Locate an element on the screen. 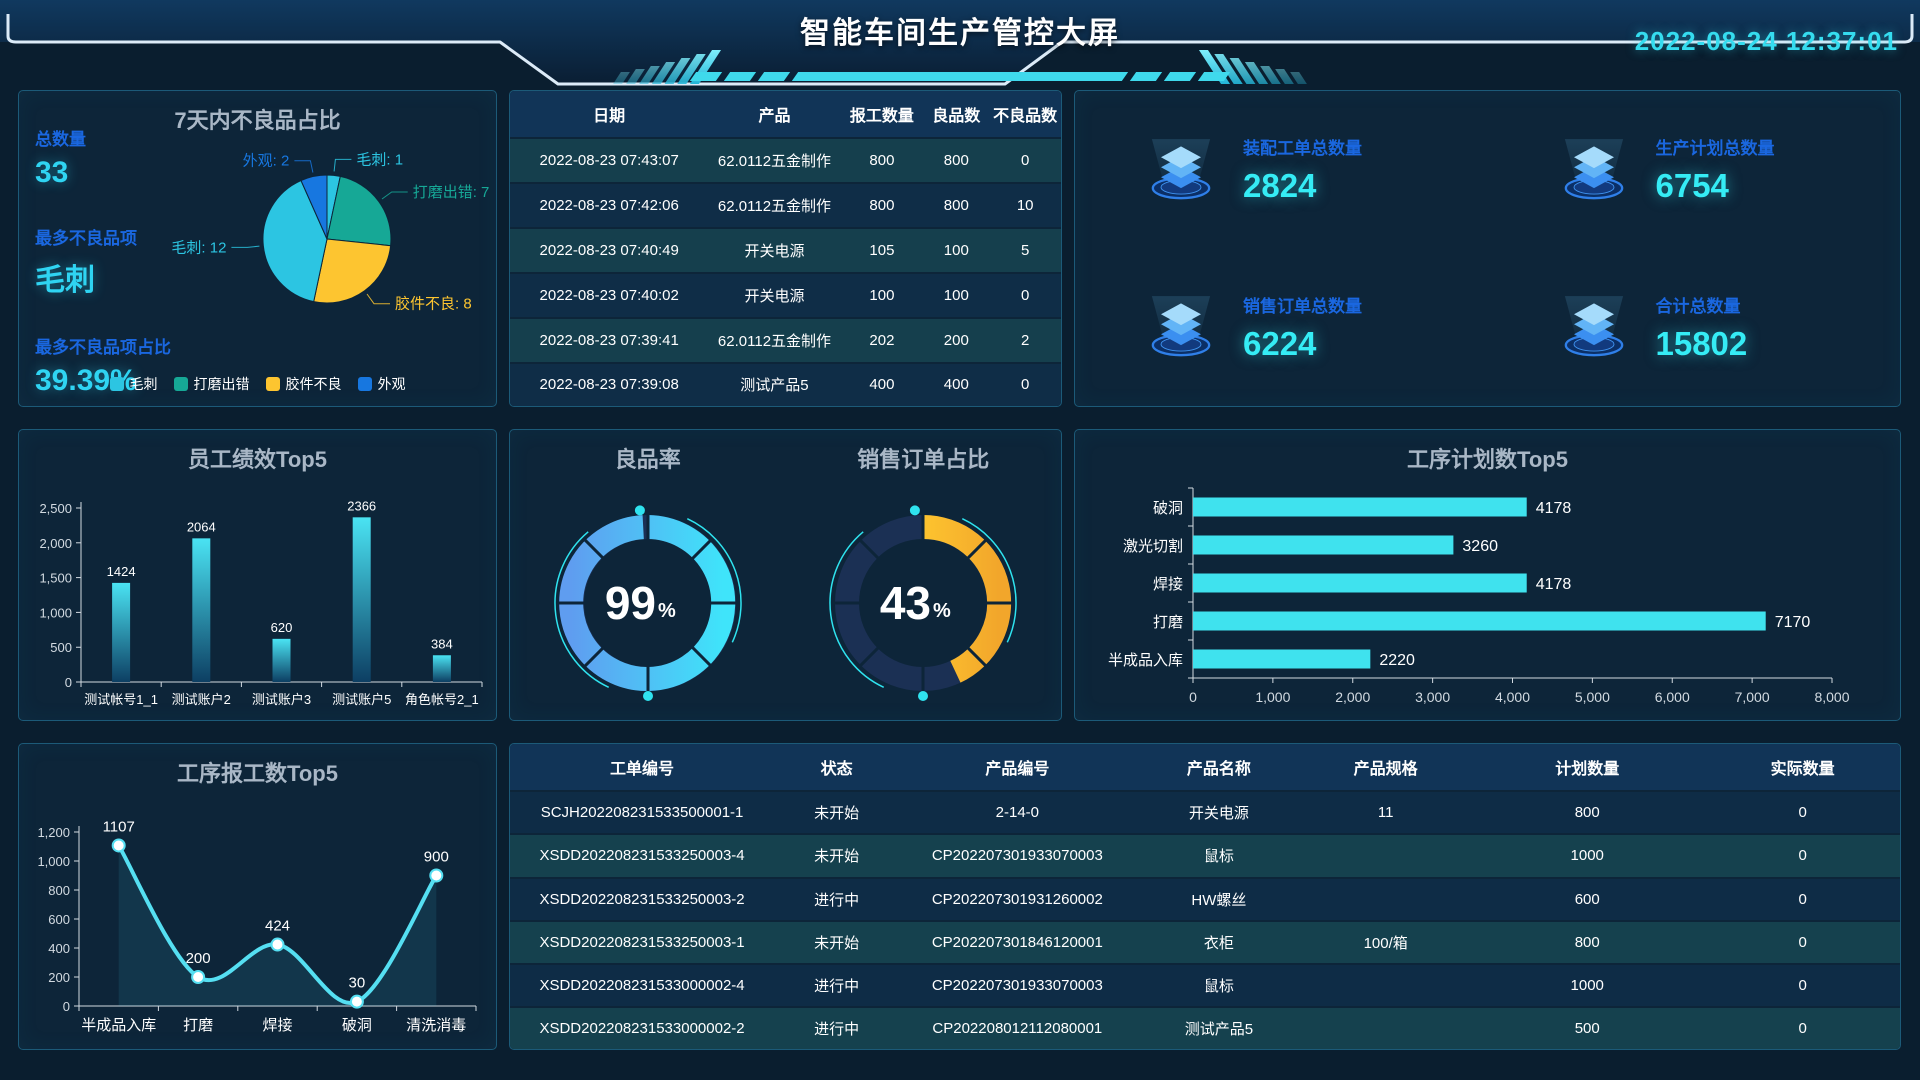  chart-text: 毛刺: 1 is located at coordinates (379, 159).